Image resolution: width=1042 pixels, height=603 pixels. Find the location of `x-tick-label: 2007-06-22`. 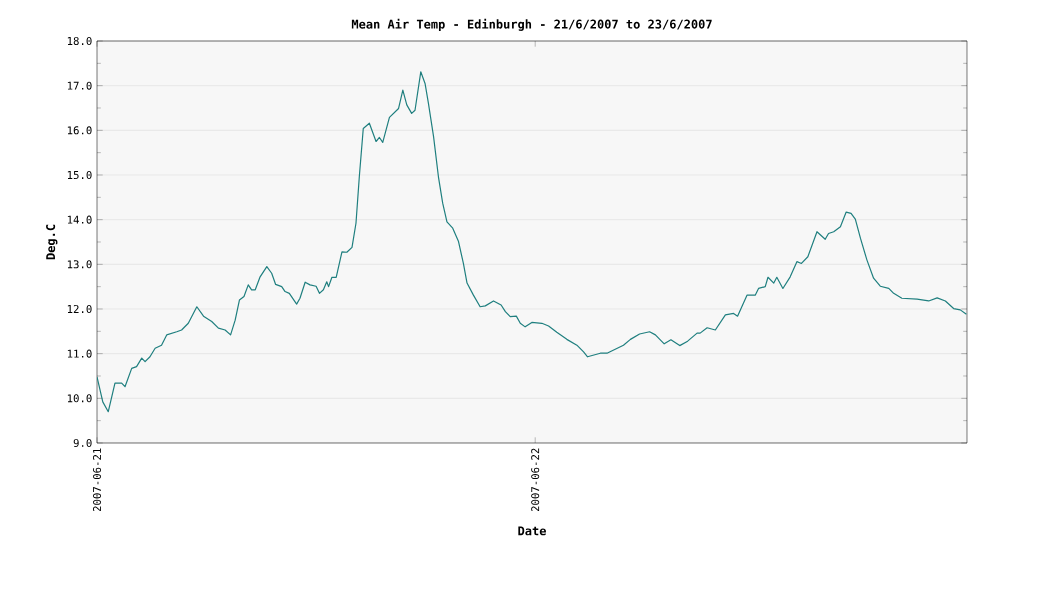

x-tick-label: 2007-06-22 is located at coordinates (535, 480).